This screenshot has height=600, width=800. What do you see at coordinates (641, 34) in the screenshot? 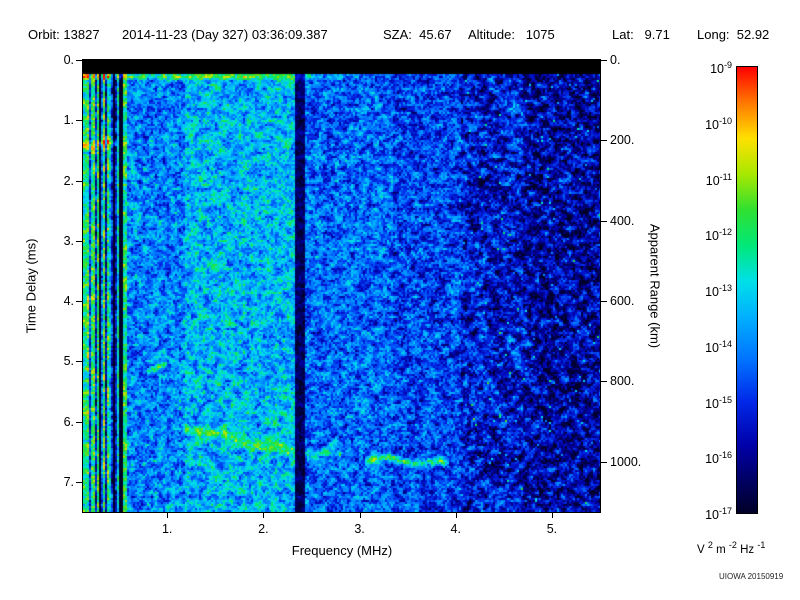
I see `lat-label: Lat: 9.71` at bounding box center [641, 34].